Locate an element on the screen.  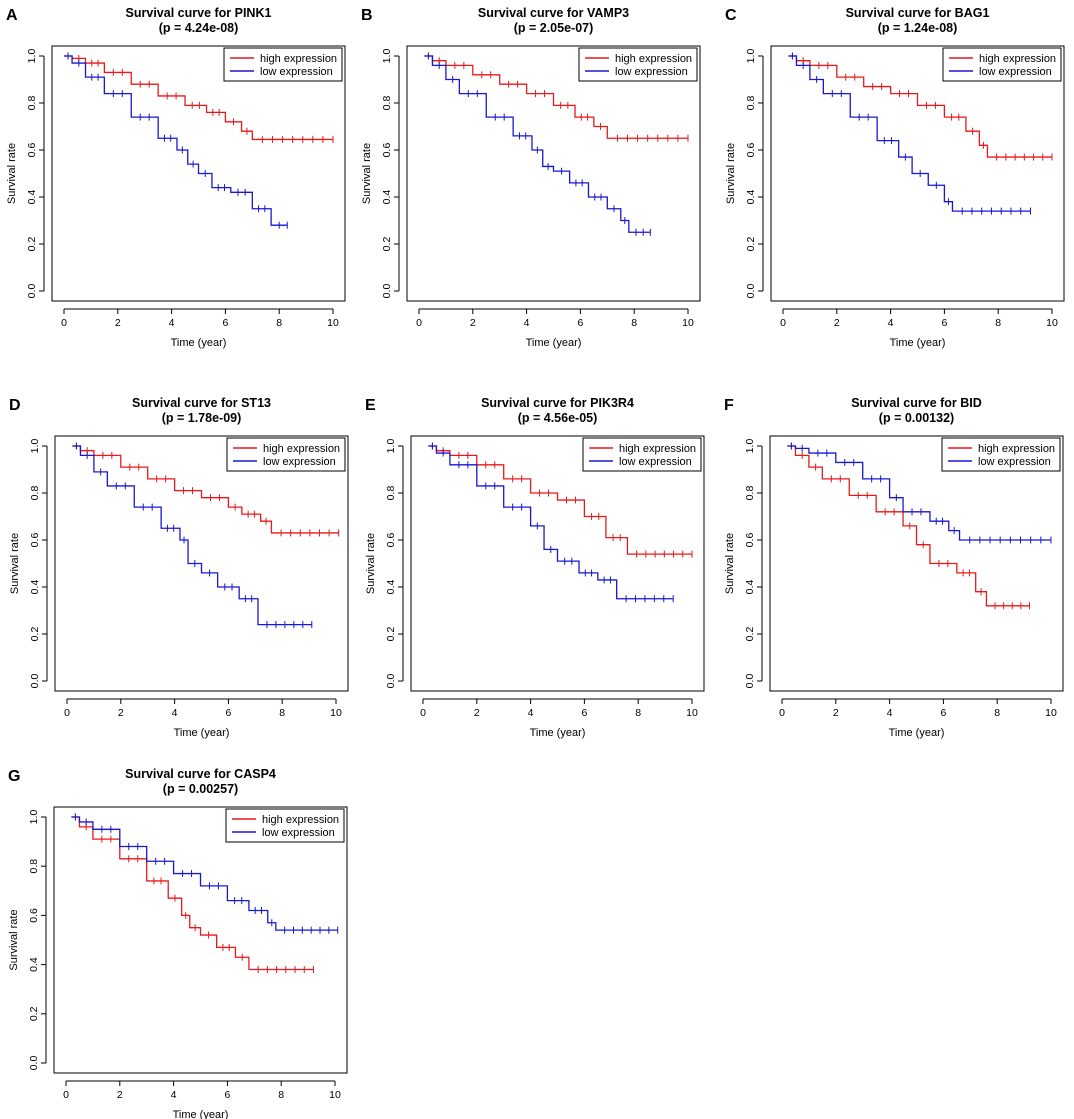
panel-letter: B is located at coordinates (367, 15).